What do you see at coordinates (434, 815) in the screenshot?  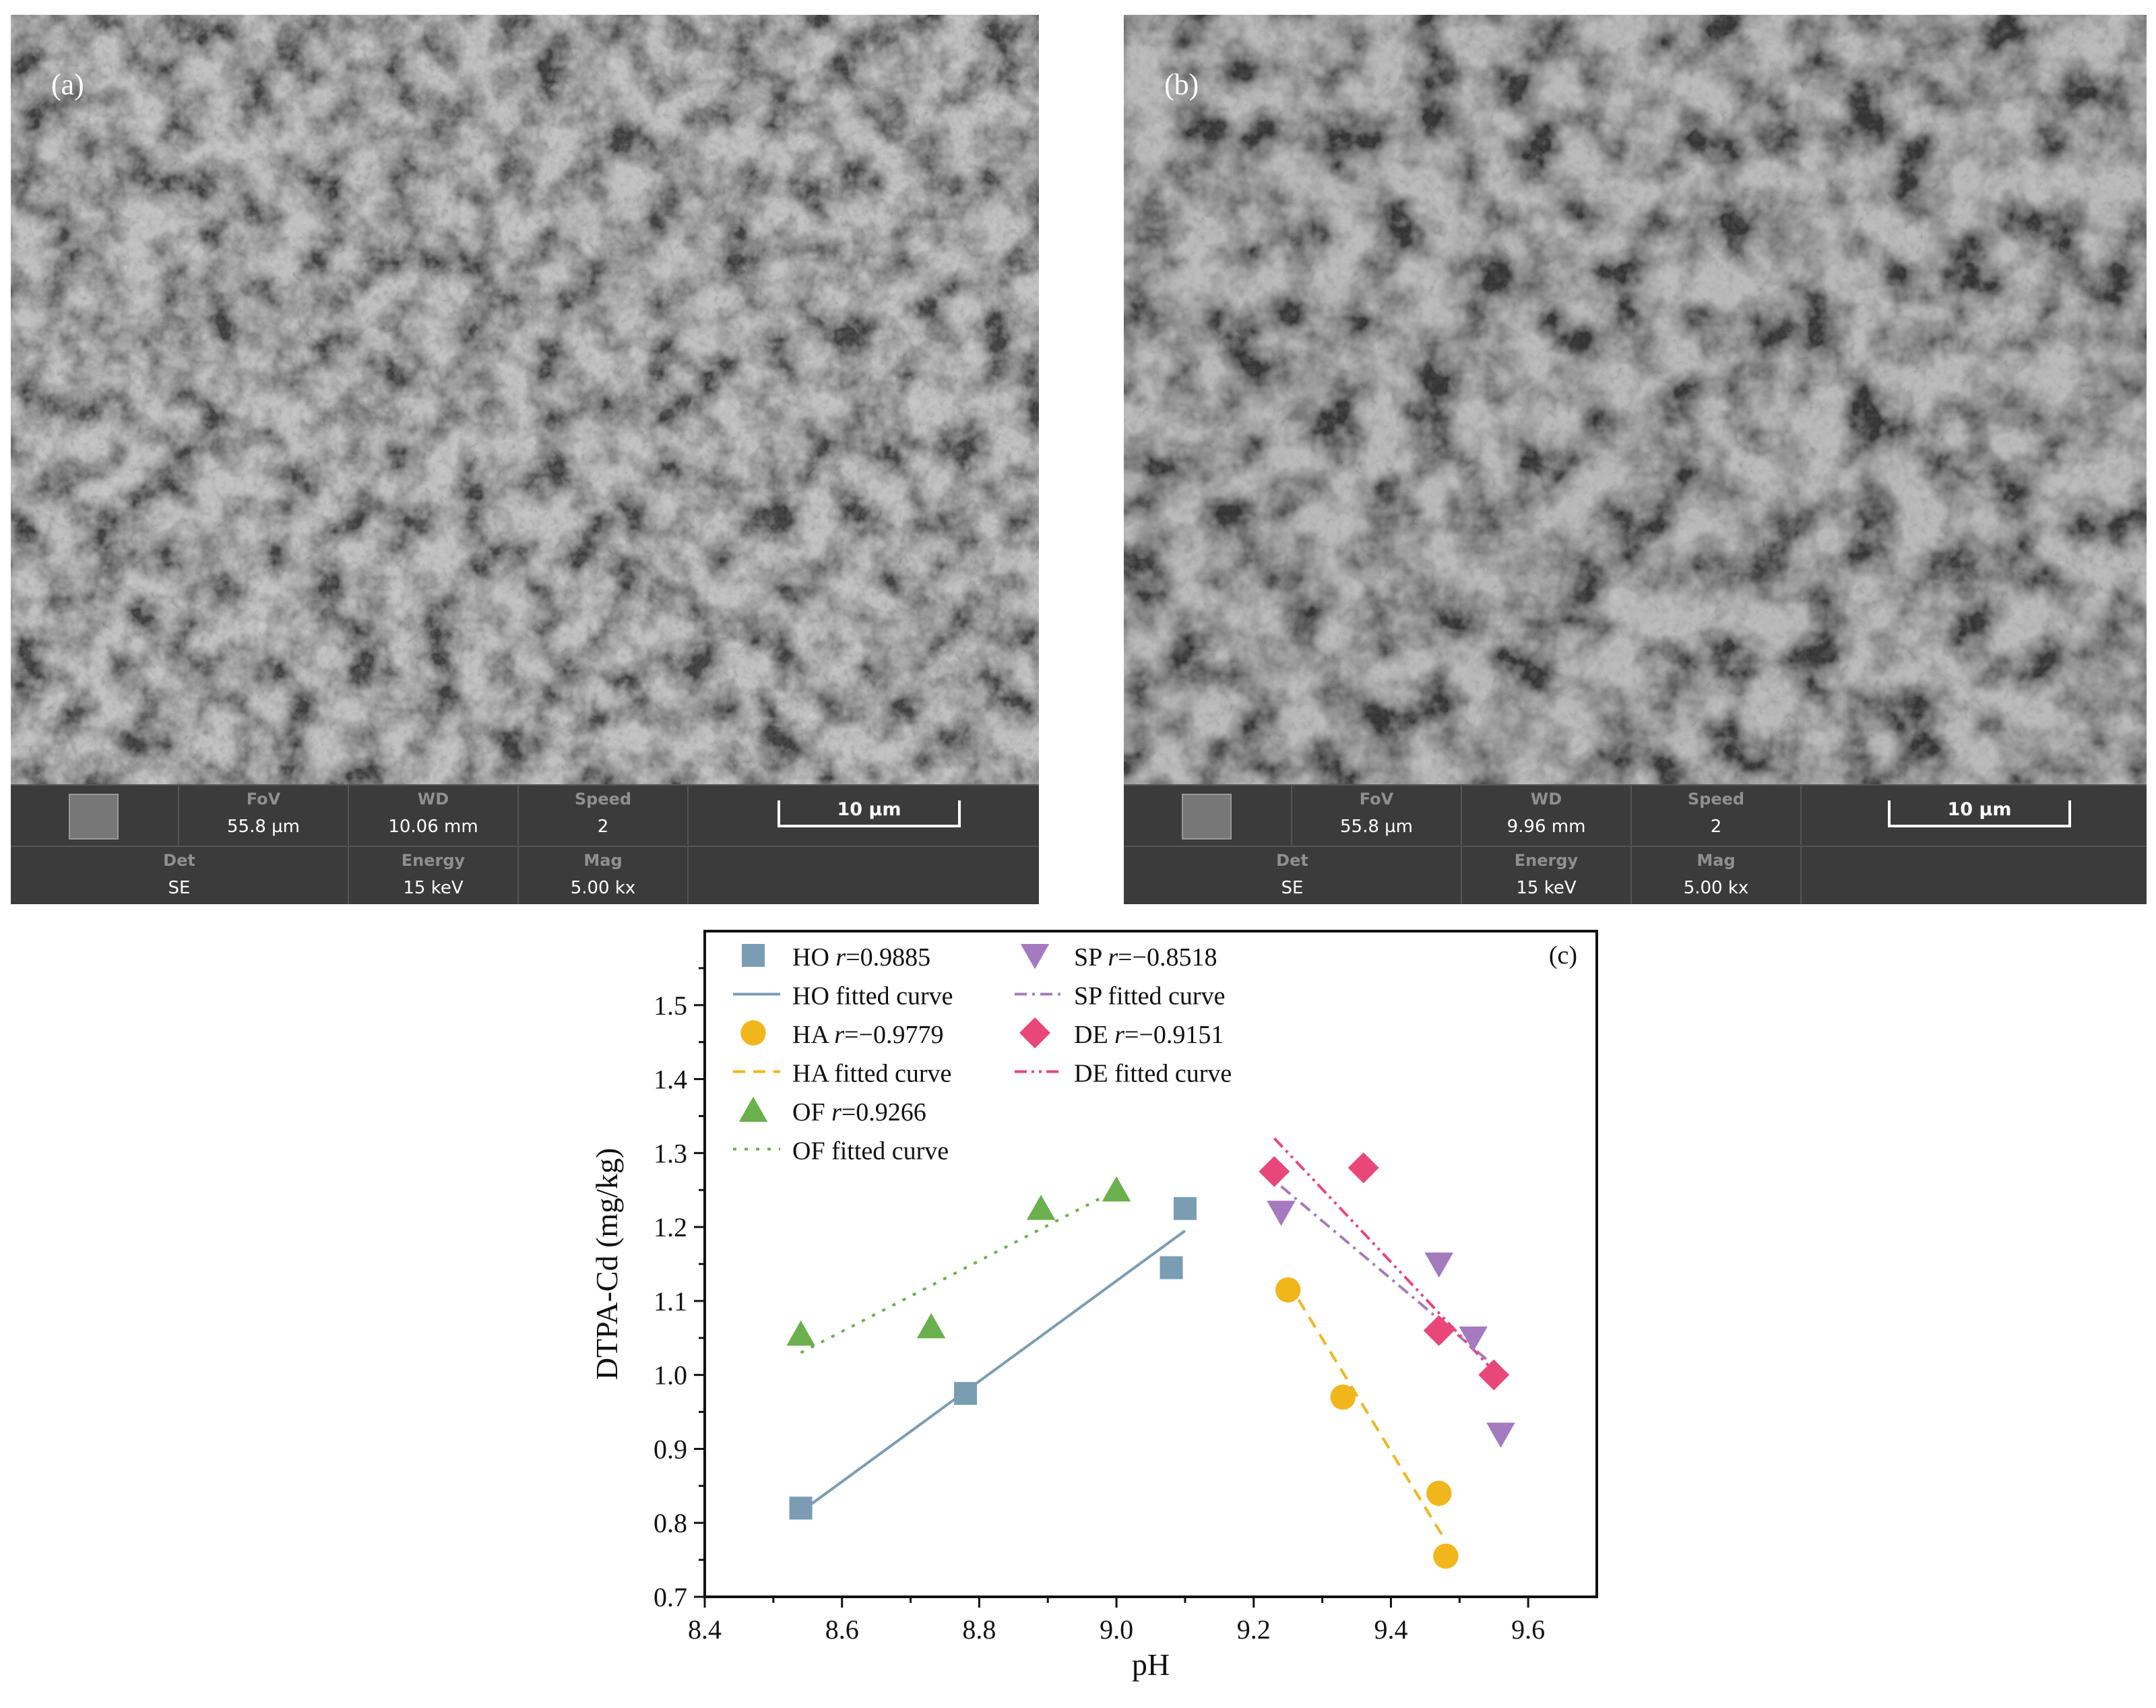 I see `wd-cell: WD 10.06 mm` at bounding box center [434, 815].